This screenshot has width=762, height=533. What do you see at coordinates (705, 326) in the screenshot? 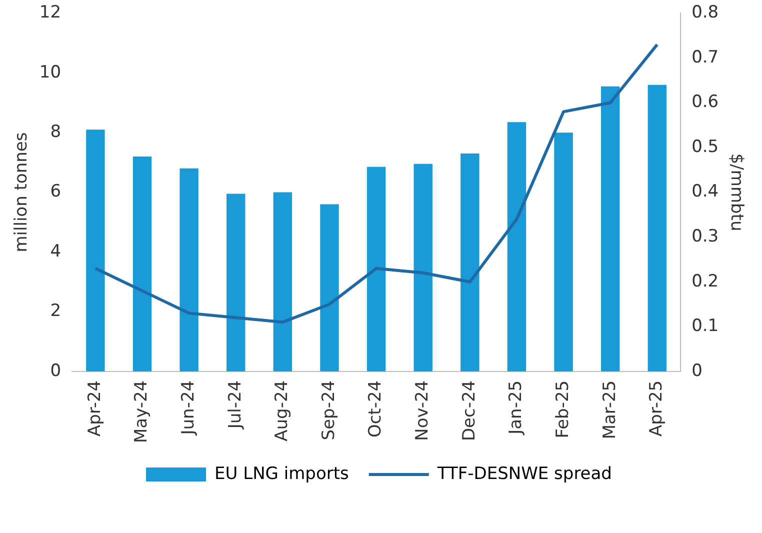
I see `y2-tick-label: 0.1` at bounding box center [705, 326].